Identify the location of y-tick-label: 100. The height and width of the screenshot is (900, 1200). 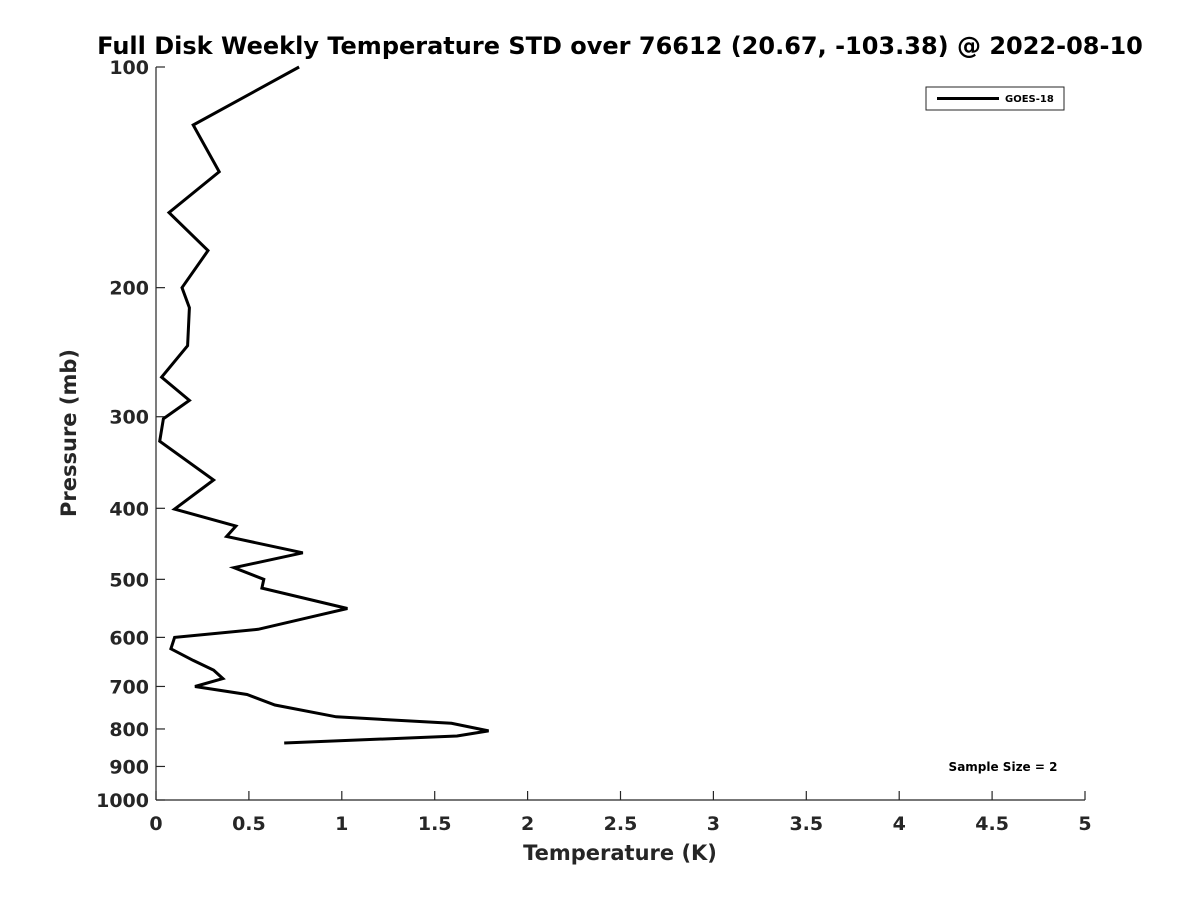
(129, 68).